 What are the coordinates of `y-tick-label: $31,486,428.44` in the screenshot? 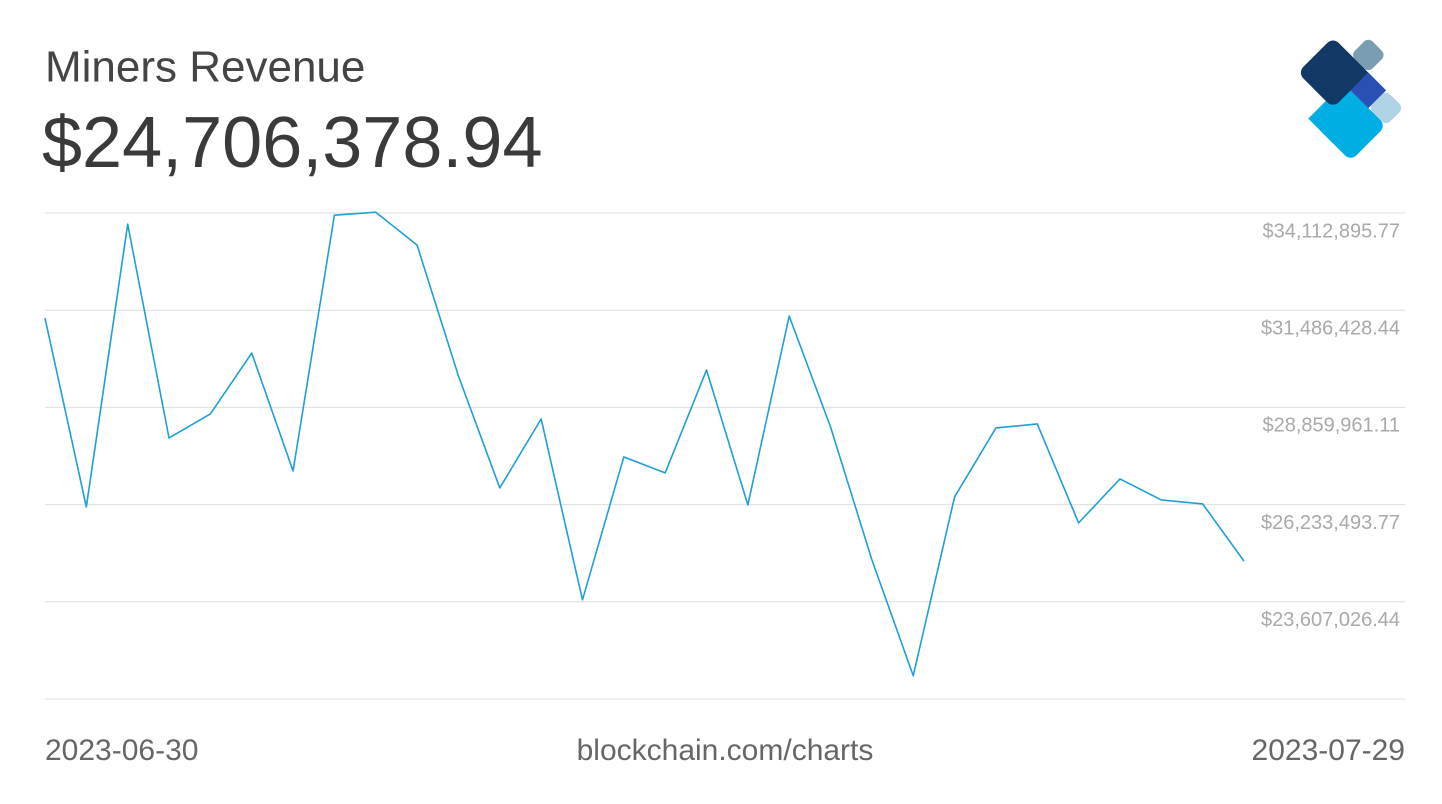 It's located at (1330, 328).